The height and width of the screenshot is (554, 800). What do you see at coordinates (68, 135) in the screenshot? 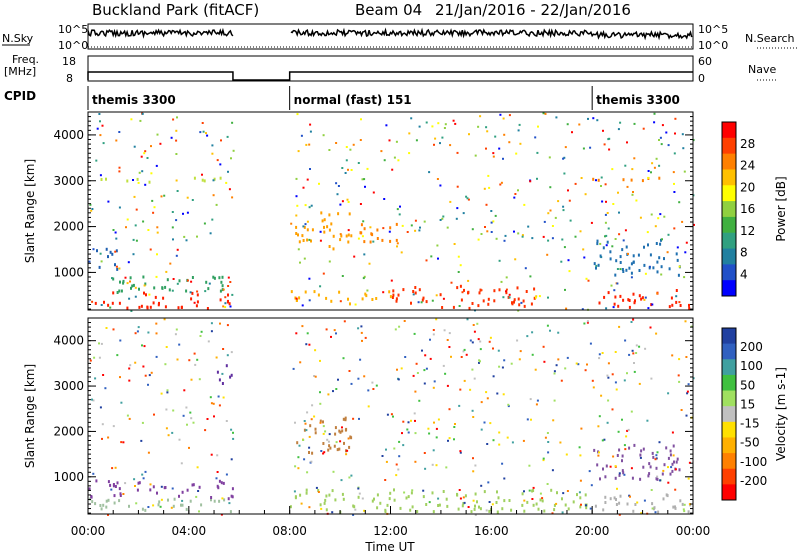
I see `y-tick-label: 4000` at bounding box center [68, 135].